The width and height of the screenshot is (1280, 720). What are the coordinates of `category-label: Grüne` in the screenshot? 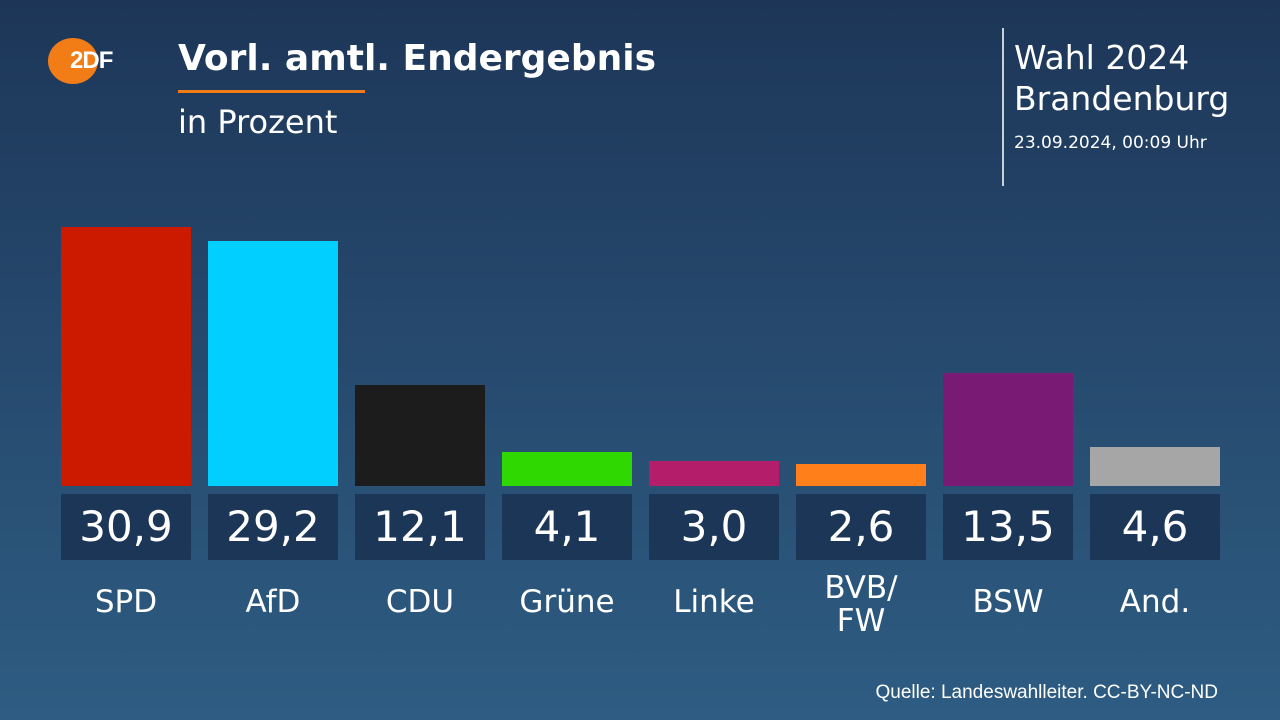 It's located at (567, 602).